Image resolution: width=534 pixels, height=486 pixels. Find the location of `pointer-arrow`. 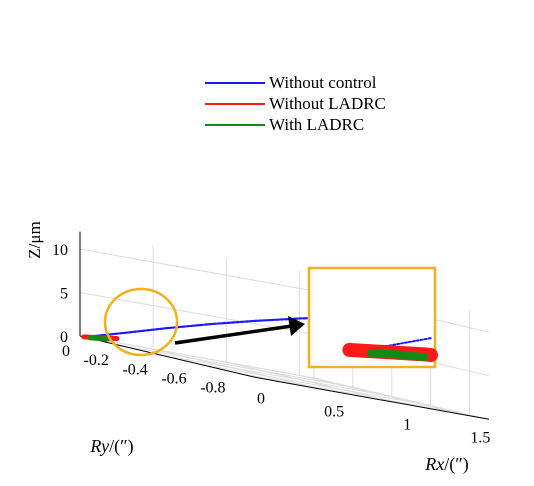

pointer-arrow is located at coordinates (239, 330).